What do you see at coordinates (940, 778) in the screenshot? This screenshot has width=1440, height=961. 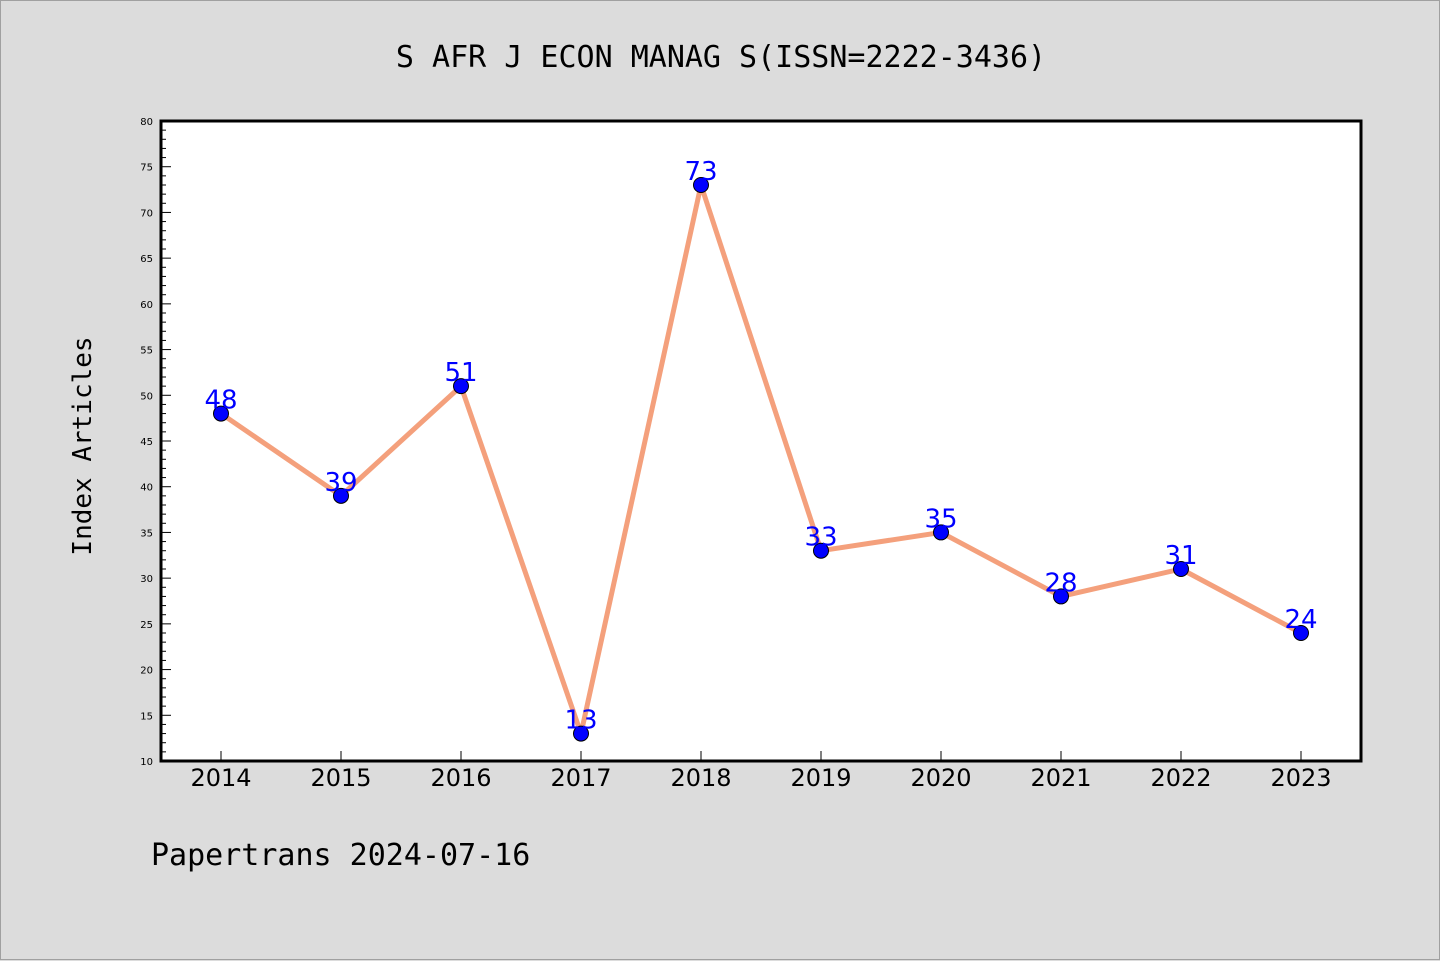 I see `x-tick-label: 2020` at bounding box center [940, 778].